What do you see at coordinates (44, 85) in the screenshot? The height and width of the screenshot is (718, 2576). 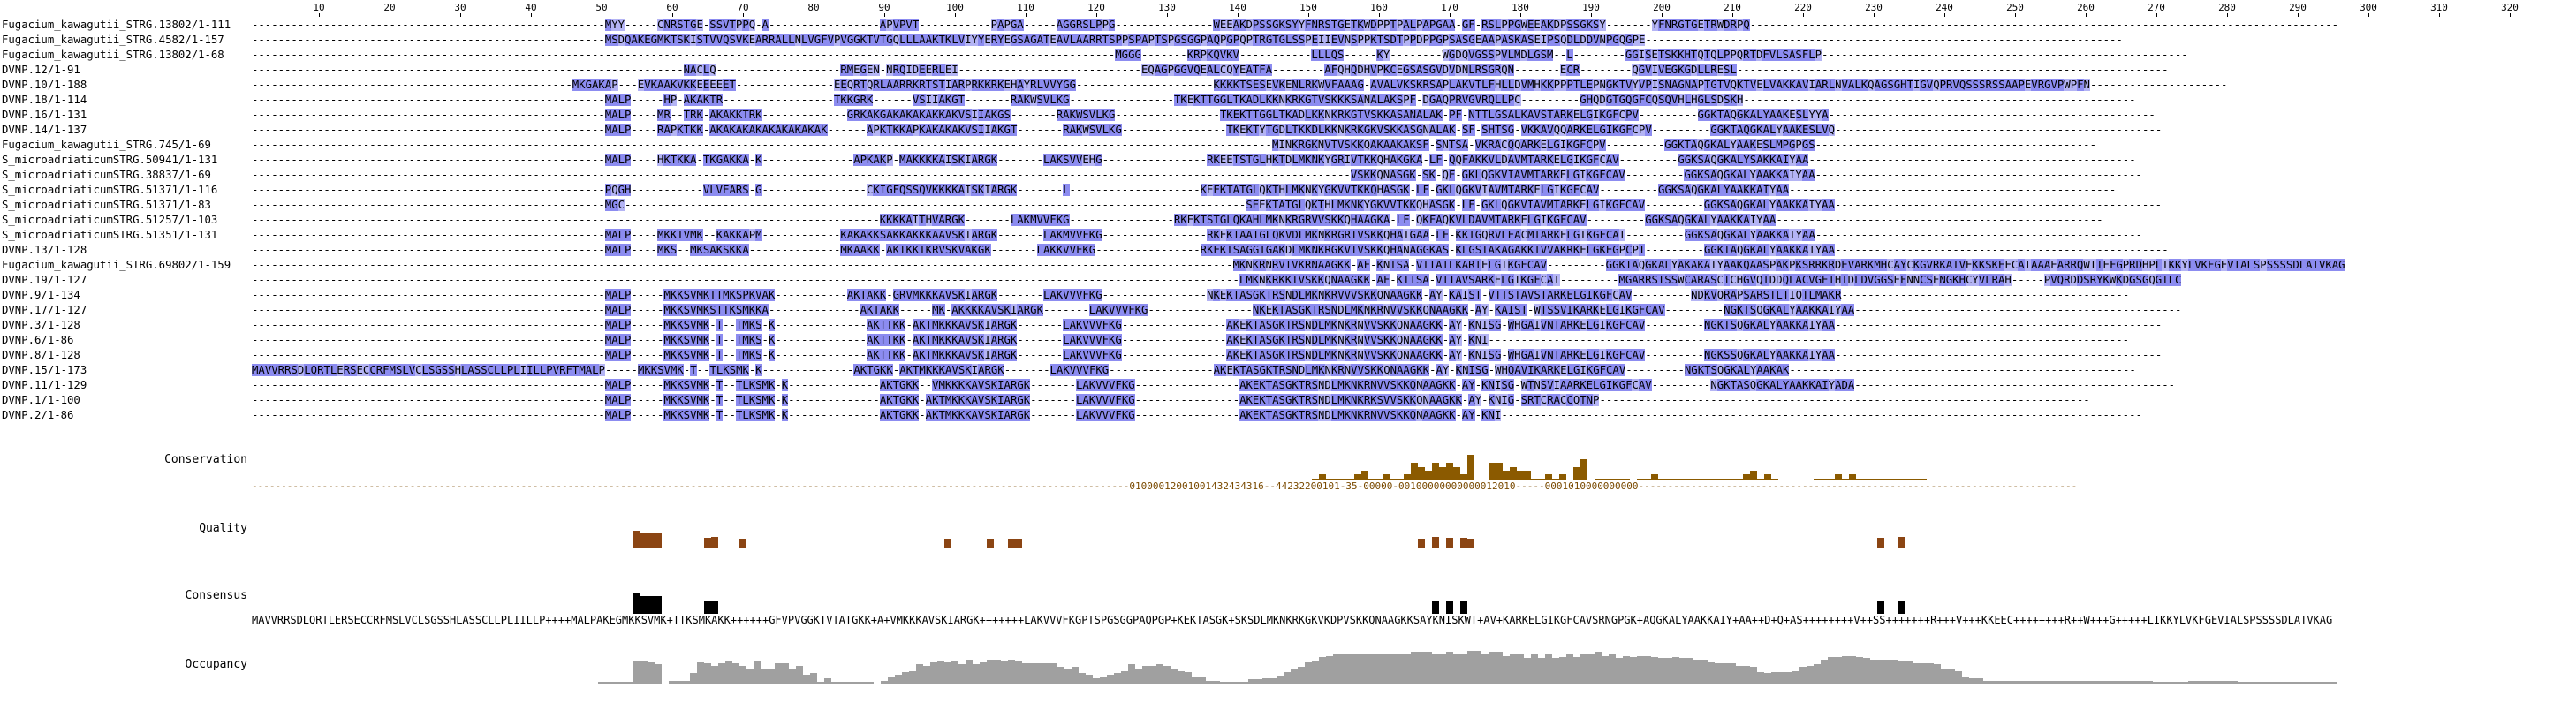 I see `sequence-name: DVNP.10/1-188` at bounding box center [44, 85].